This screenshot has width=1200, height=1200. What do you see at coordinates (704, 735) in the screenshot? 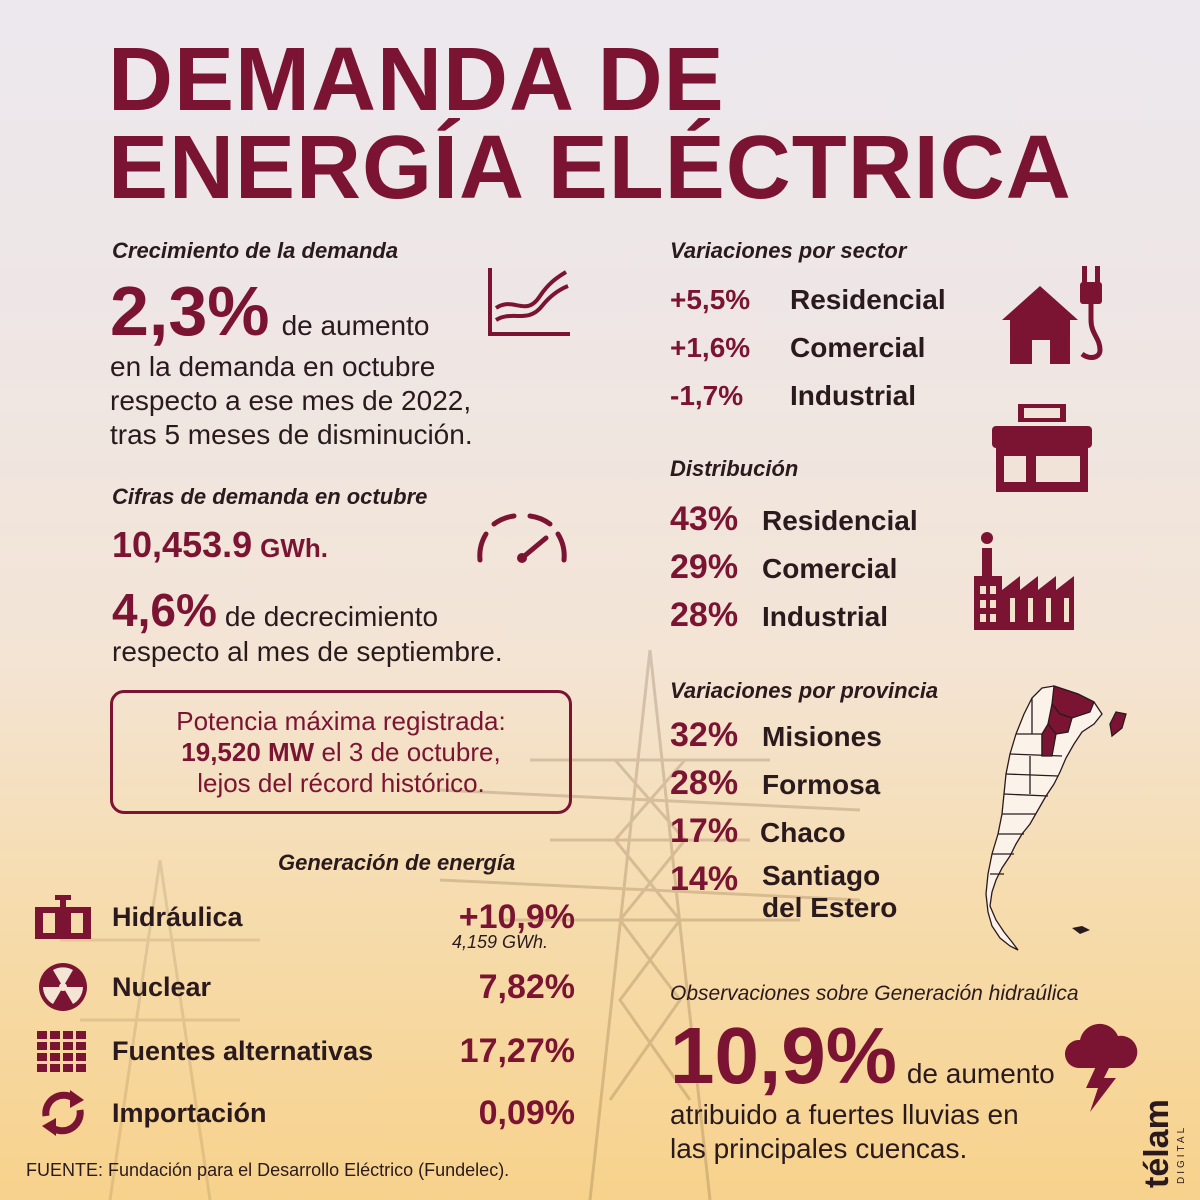
I see `province-pct-misiones: 32%` at bounding box center [704, 735].